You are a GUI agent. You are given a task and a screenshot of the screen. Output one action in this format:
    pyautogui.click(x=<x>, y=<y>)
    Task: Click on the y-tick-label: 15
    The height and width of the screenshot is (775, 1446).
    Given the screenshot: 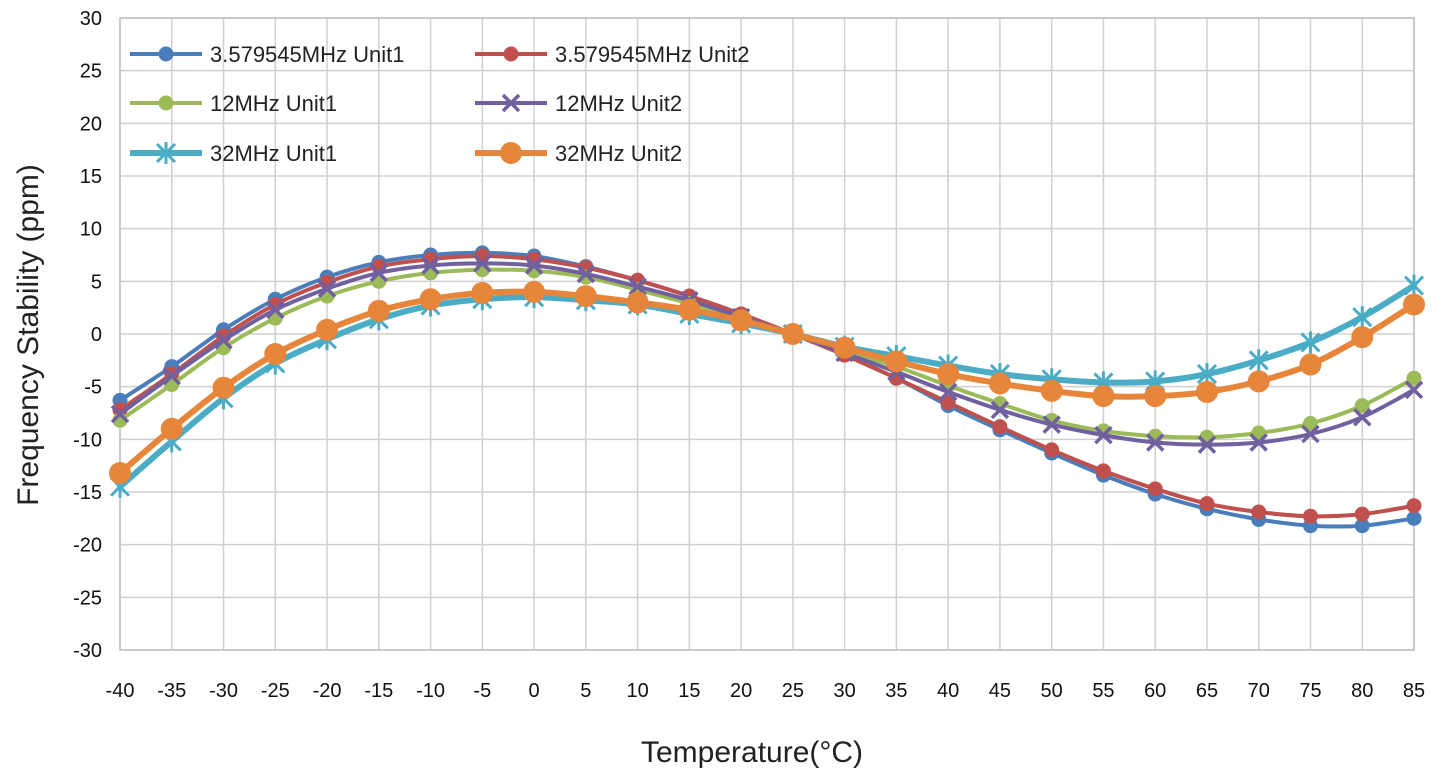 What is the action you would take?
    pyautogui.click(x=91, y=177)
    